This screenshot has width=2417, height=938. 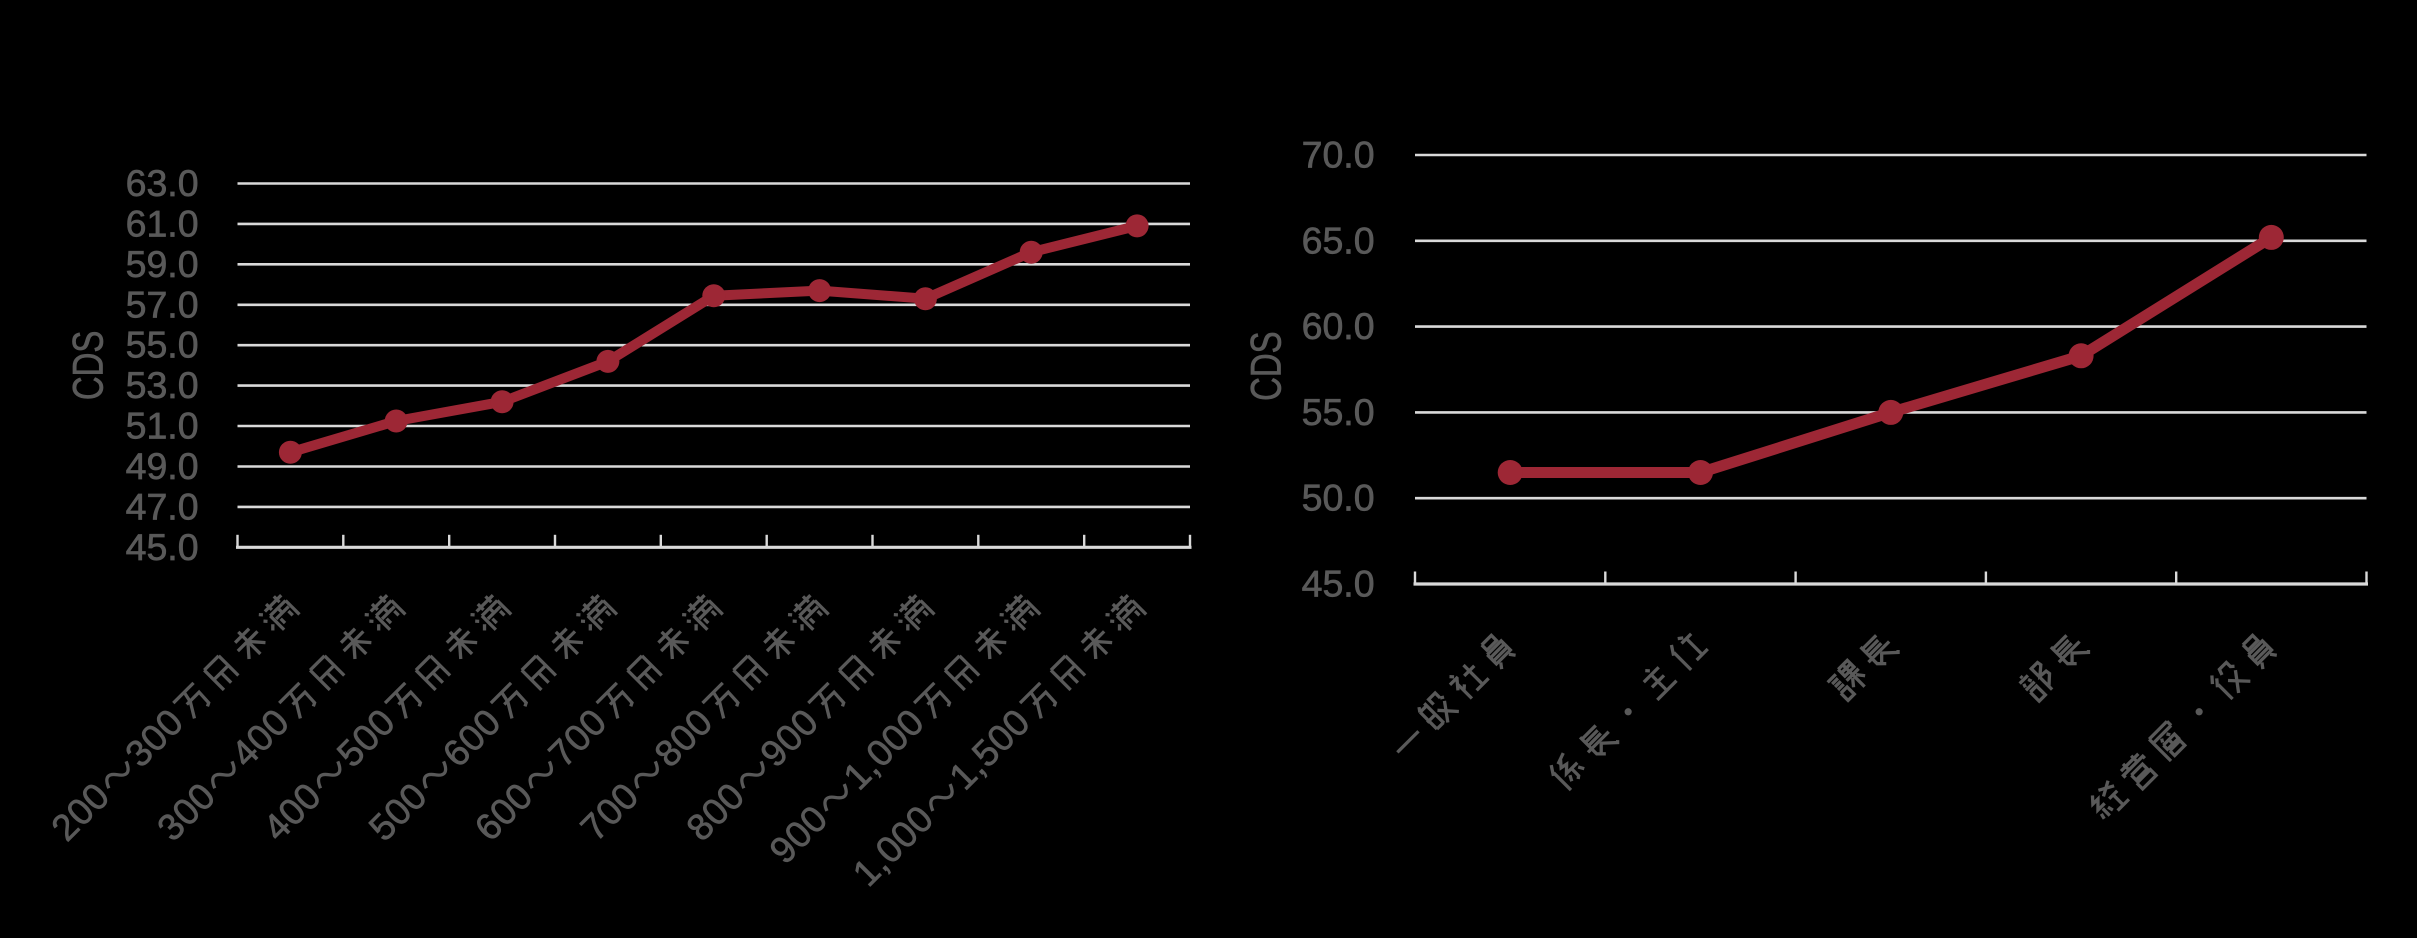 I want to click on svg-text: 50.0, so click(x=1338, y=498).